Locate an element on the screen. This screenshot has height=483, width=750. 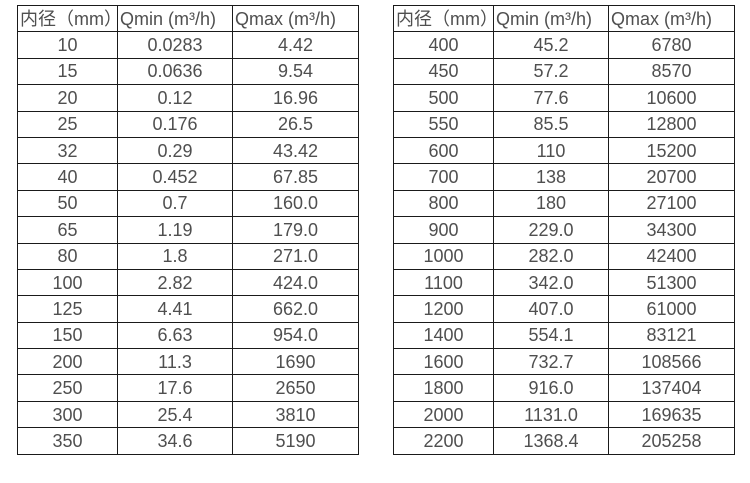
table-row: 20 0.12 16.96 is located at coordinates (188, 98).